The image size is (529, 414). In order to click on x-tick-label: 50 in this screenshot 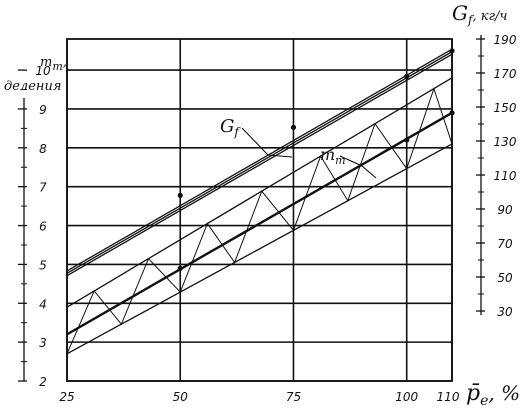, I will do `click(181, 397)`.